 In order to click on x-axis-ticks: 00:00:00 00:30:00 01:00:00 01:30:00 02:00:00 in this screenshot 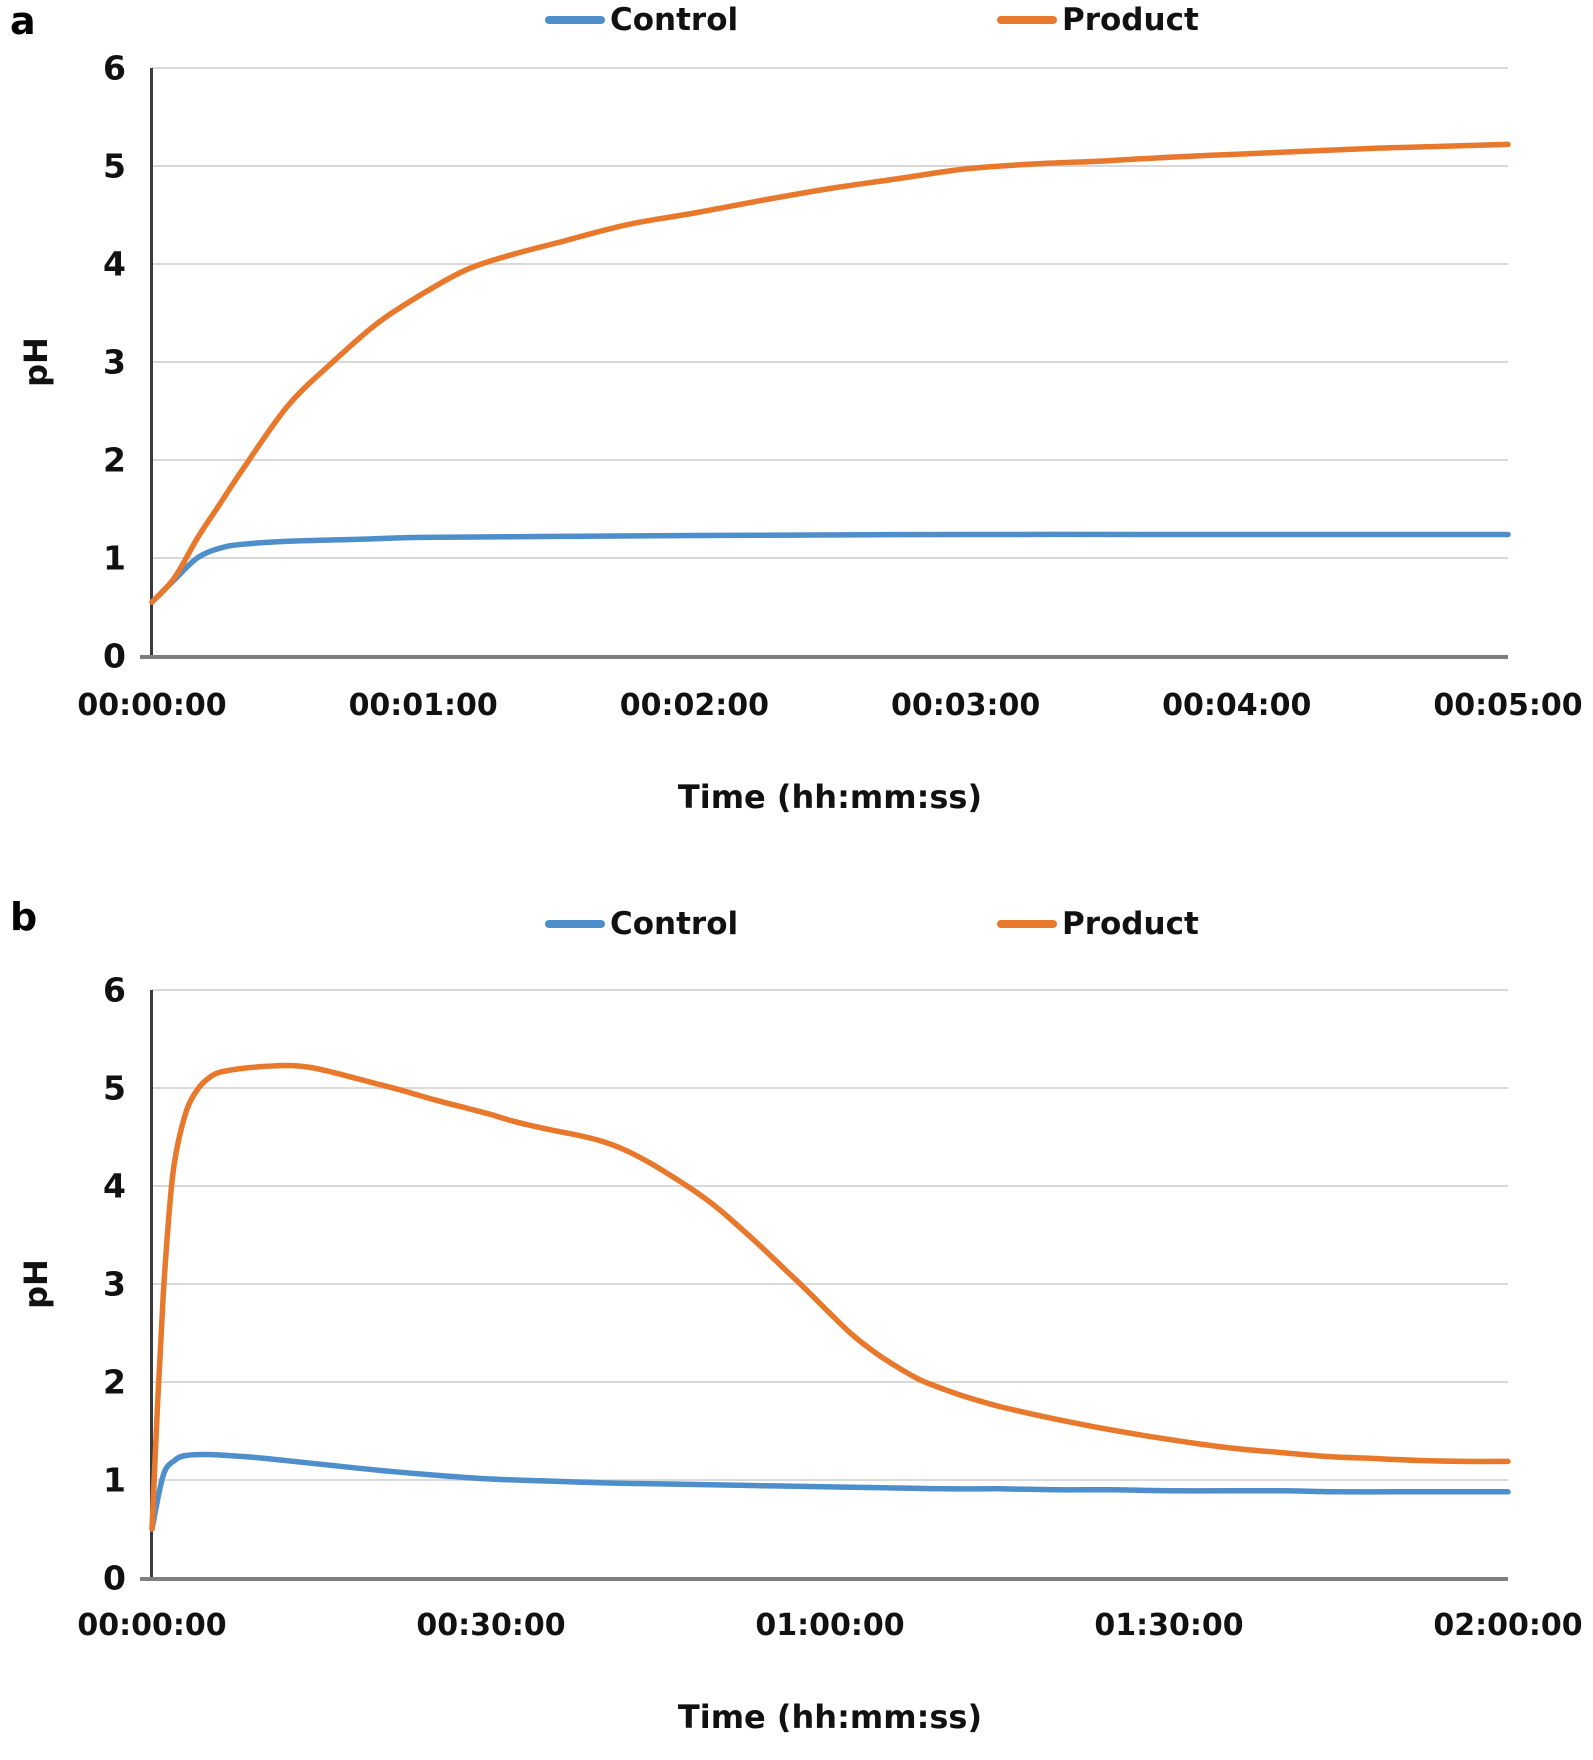, I will do `click(829, 1628)`.